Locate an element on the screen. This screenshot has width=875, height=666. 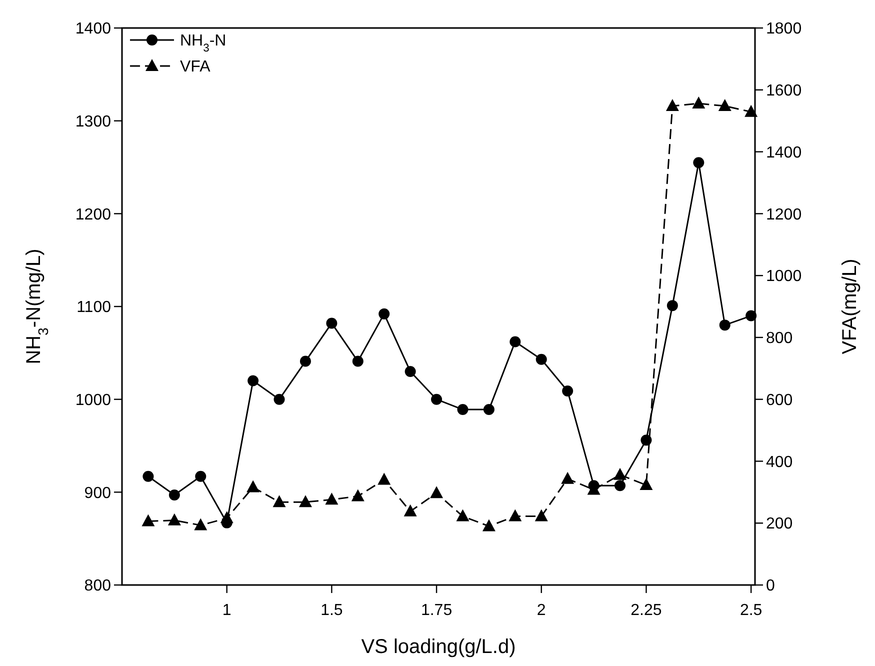
x-tick-label: 2.5 is located at coordinates (751, 610).